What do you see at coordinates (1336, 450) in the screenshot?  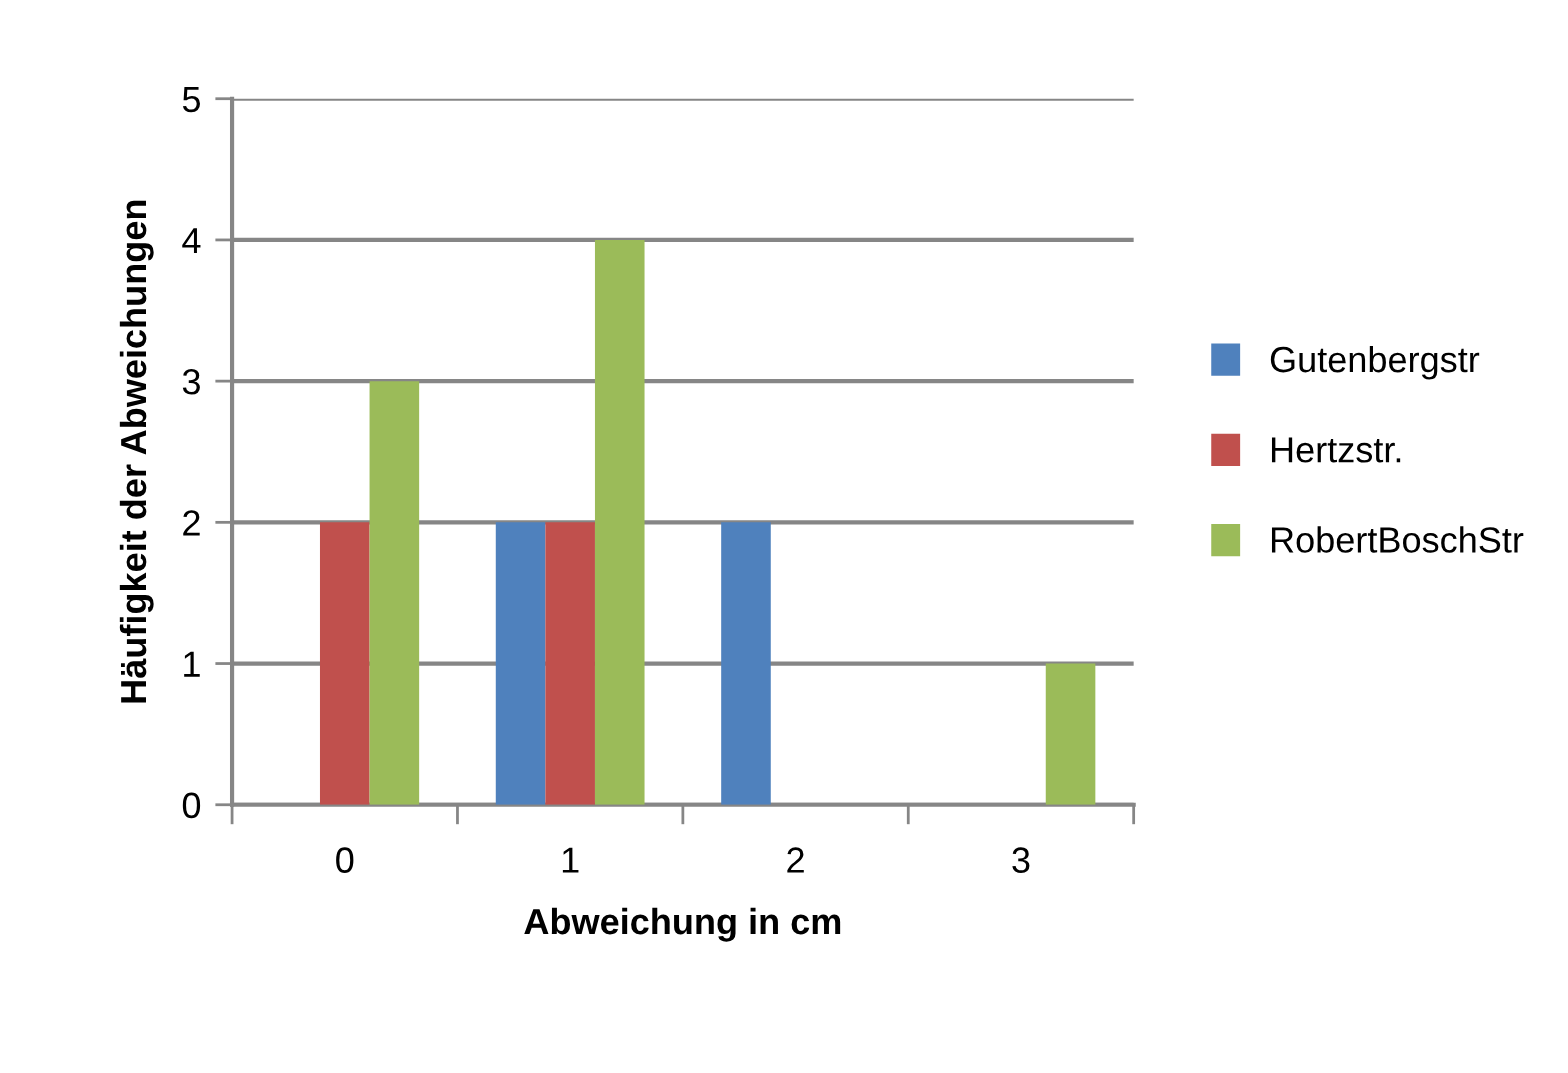 I see `legend-label: Hertzstr.` at bounding box center [1336, 450].